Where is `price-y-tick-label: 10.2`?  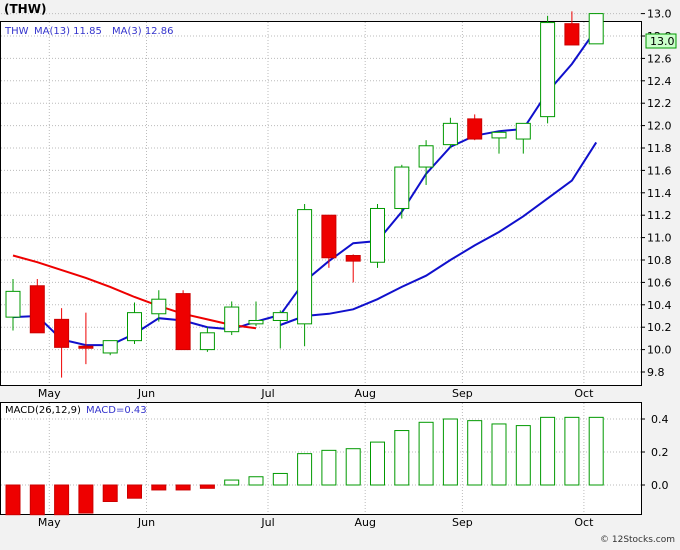 price-y-tick-label: 10.2 is located at coordinates (659, 327).